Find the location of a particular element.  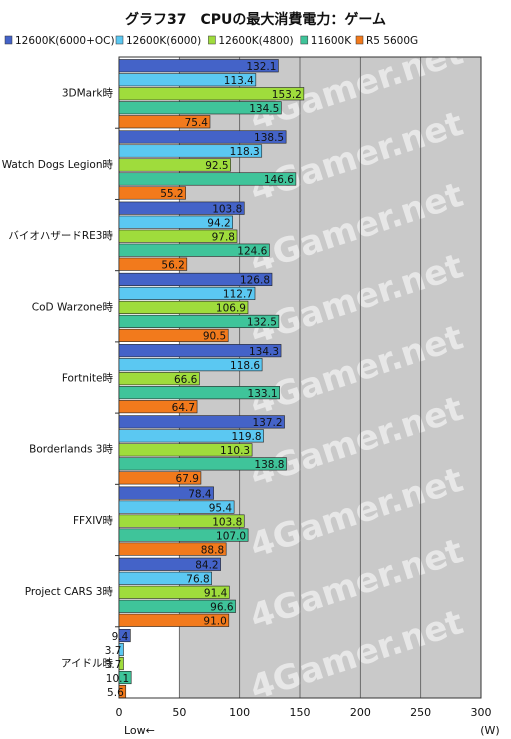

x-tick-label-1: 50 is located at coordinates (179, 712).